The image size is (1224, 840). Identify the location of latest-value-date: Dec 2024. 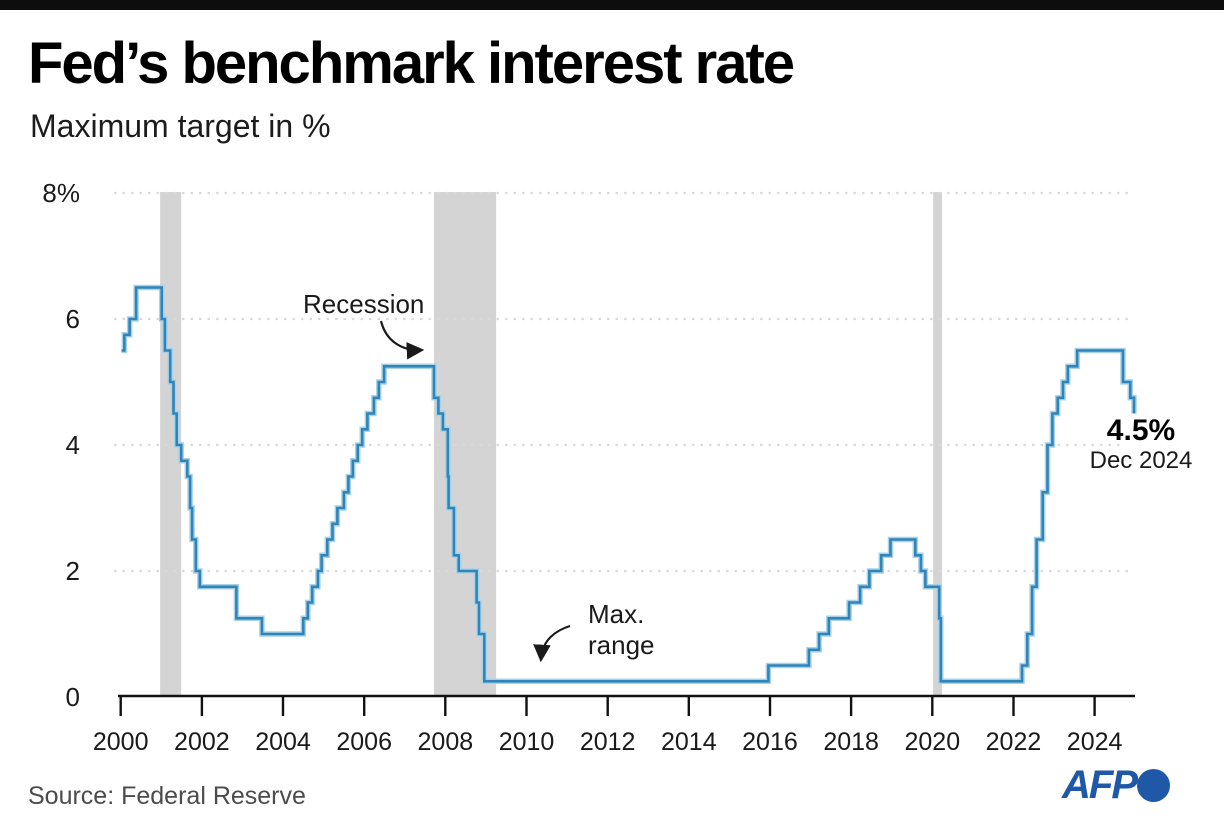
(1141, 460).